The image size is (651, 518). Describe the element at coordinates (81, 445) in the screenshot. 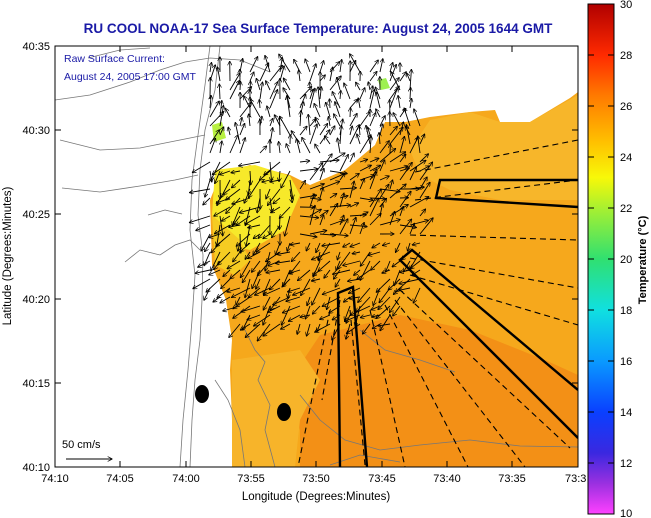

I see `scale-label: 50 cm/s` at that location.